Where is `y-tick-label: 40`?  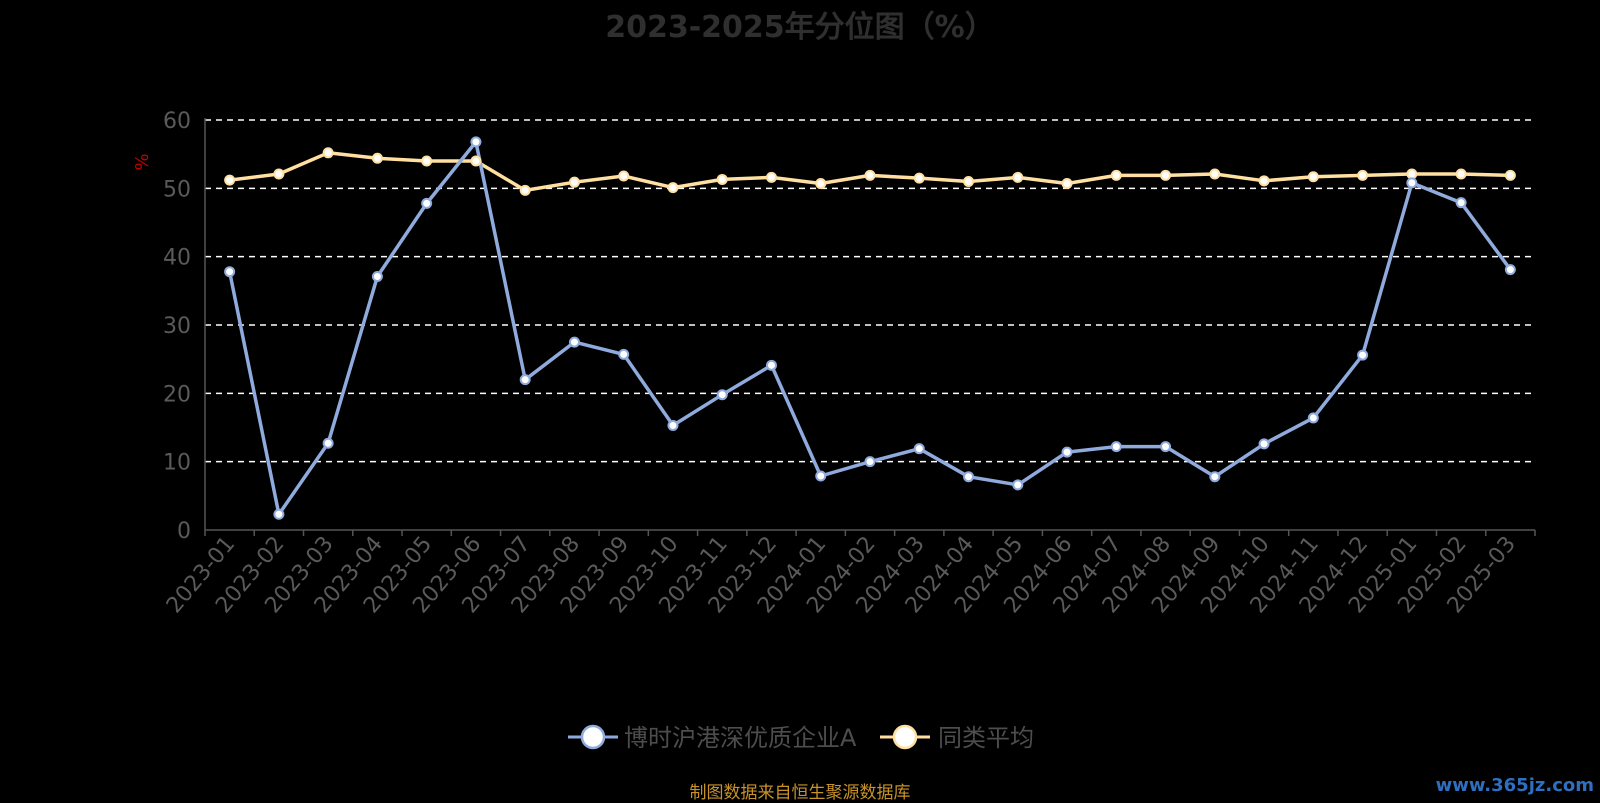
y-tick-label: 40 is located at coordinates (177, 258).